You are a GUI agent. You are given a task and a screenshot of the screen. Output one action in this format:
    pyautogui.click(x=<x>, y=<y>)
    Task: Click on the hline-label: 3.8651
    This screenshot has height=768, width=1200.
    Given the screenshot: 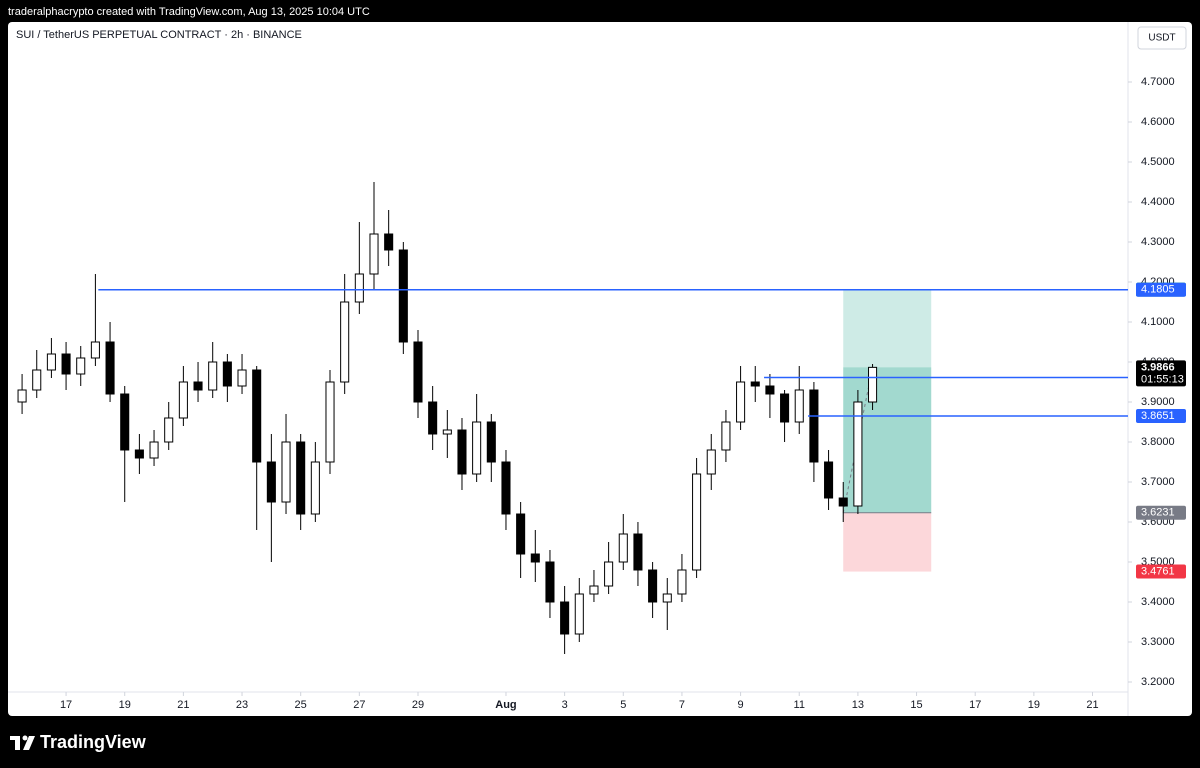 What is the action you would take?
    pyautogui.click(x=1158, y=416)
    